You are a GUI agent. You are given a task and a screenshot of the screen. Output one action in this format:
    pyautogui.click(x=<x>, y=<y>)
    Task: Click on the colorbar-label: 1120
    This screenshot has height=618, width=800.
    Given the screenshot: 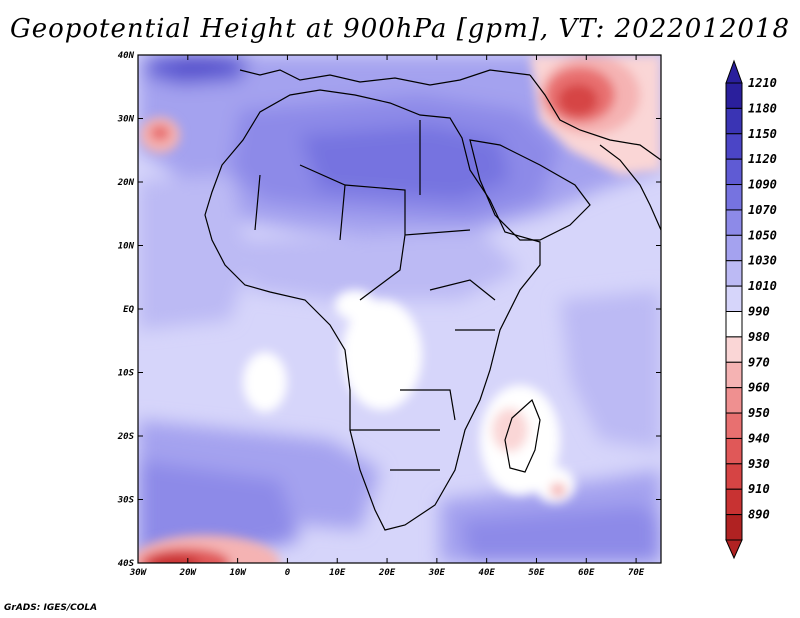 What is the action you would take?
    pyautogui.click(x=762, y=159)
    